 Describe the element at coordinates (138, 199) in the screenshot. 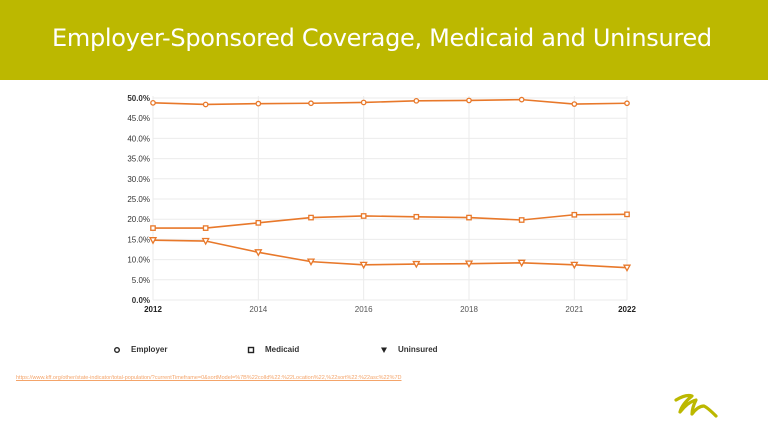

I see `y-tick-label: 25.0%` at that location.